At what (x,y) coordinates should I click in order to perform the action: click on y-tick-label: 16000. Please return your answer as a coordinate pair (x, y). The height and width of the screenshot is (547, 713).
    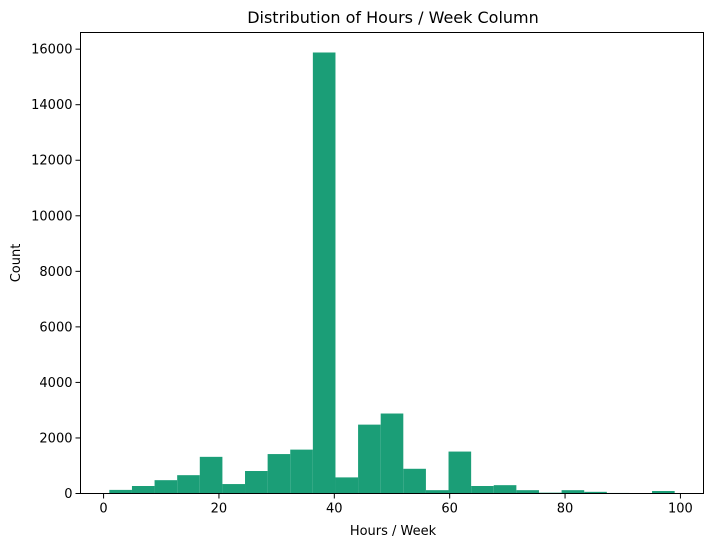
    Looking at the image, I should click on (51, 50).